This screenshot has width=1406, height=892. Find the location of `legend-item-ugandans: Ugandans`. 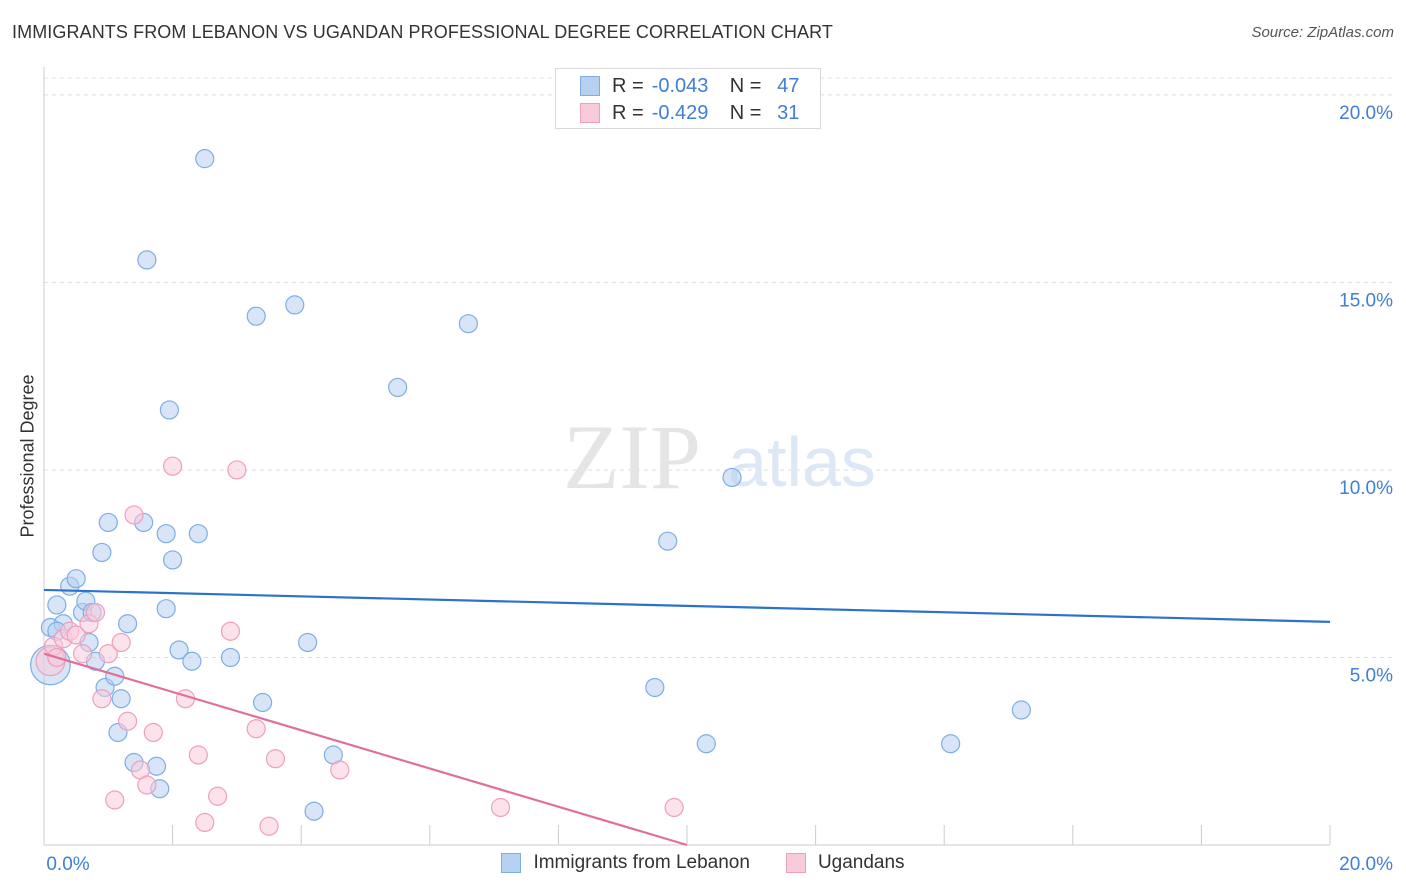

legend-item-ugandans: Ugandans is located at coordinates (845, 863).